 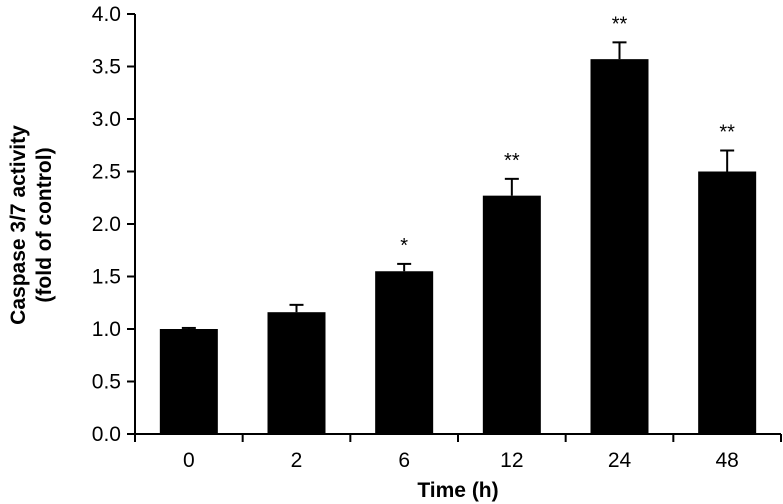 What do you see at coordinates (18, 225) in the screenshot?
I see `y-axis-title-line1: Caspase 3/7 activity` at bounding box center [18, 225].